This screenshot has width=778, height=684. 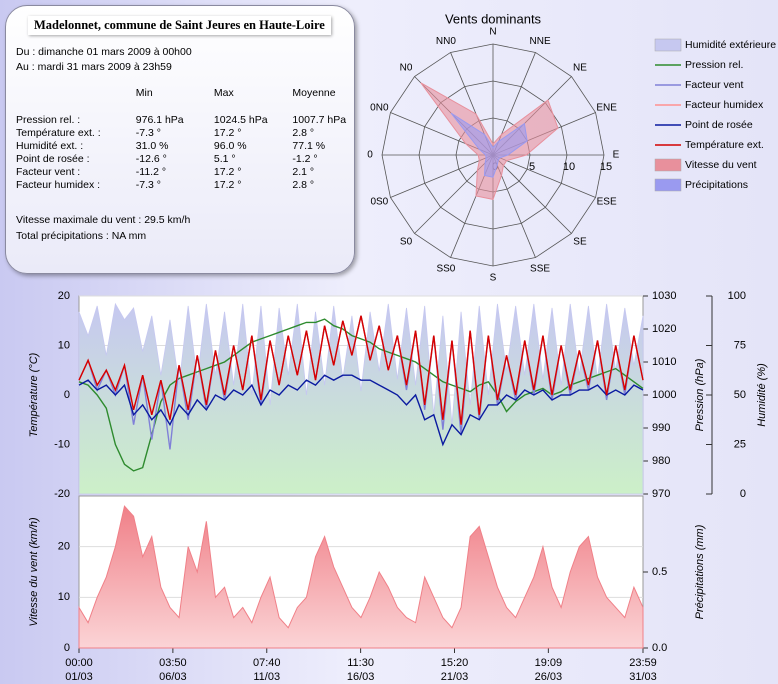 What do you see at coordinates (606, 167) in the screenshot?
I see `radar-tick-label: 15` at bounding box center [606, 167].